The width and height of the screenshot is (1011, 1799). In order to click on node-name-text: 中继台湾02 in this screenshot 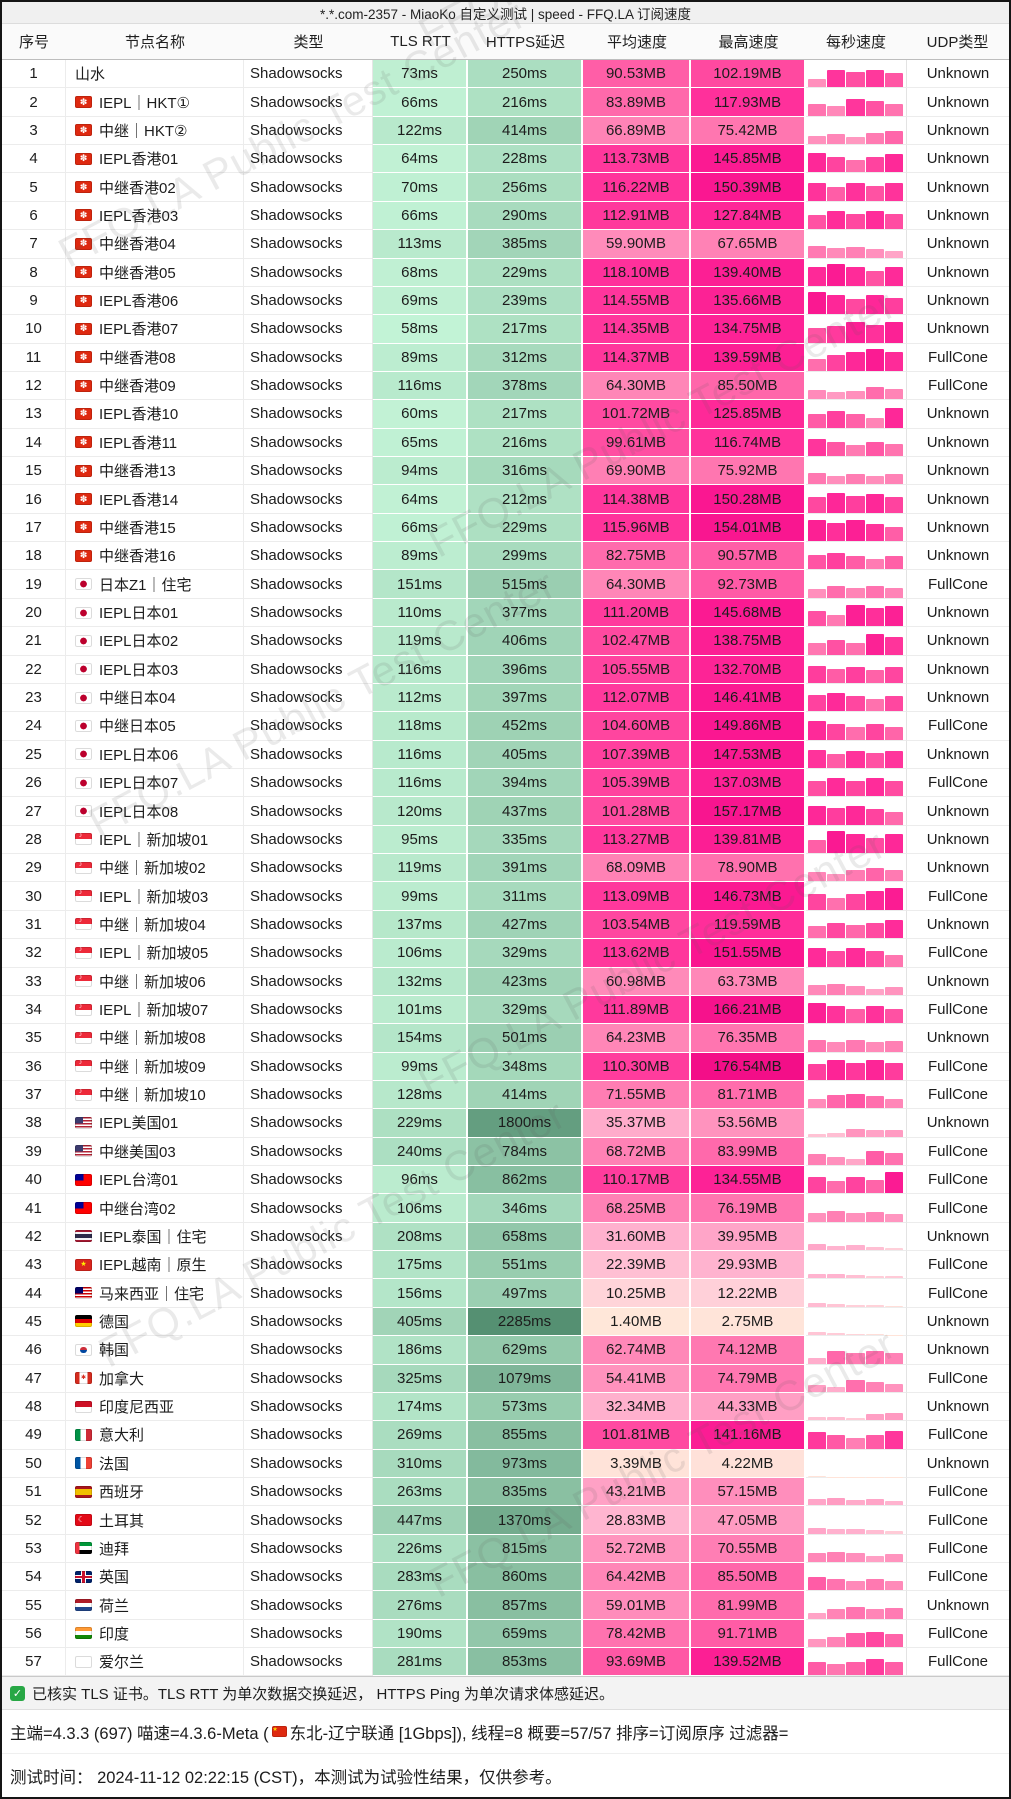, I will do `click(137, 1209)`.